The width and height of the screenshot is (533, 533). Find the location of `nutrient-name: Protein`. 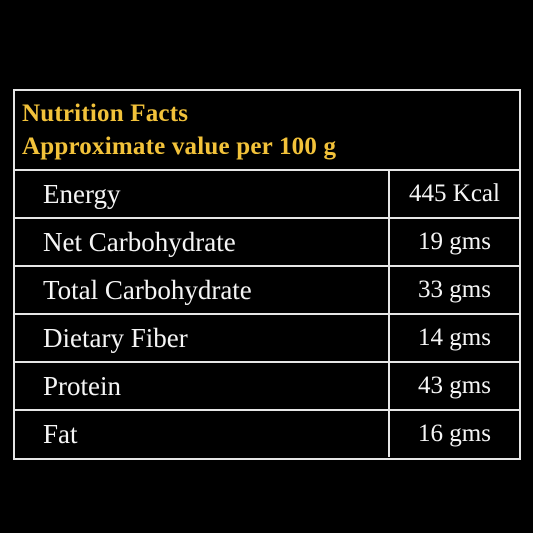

nutrient-name: Protein is located at coordinates (202, 386).